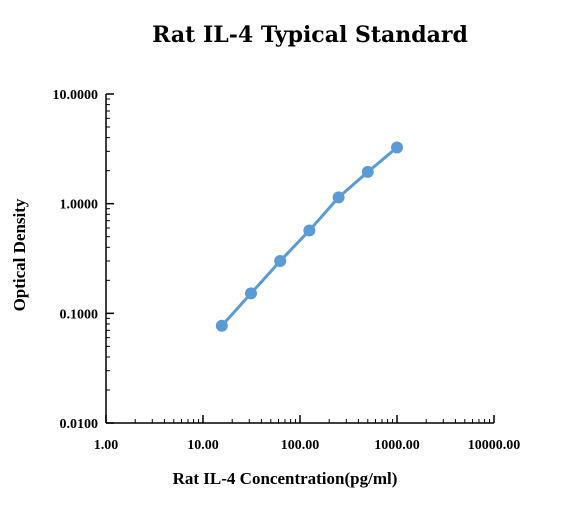  What do you see at coordinates (310, 35) in the screenshot?
I see `chart-title: Rat IL-4 Typical Standard` at bounding box center [310, 35].